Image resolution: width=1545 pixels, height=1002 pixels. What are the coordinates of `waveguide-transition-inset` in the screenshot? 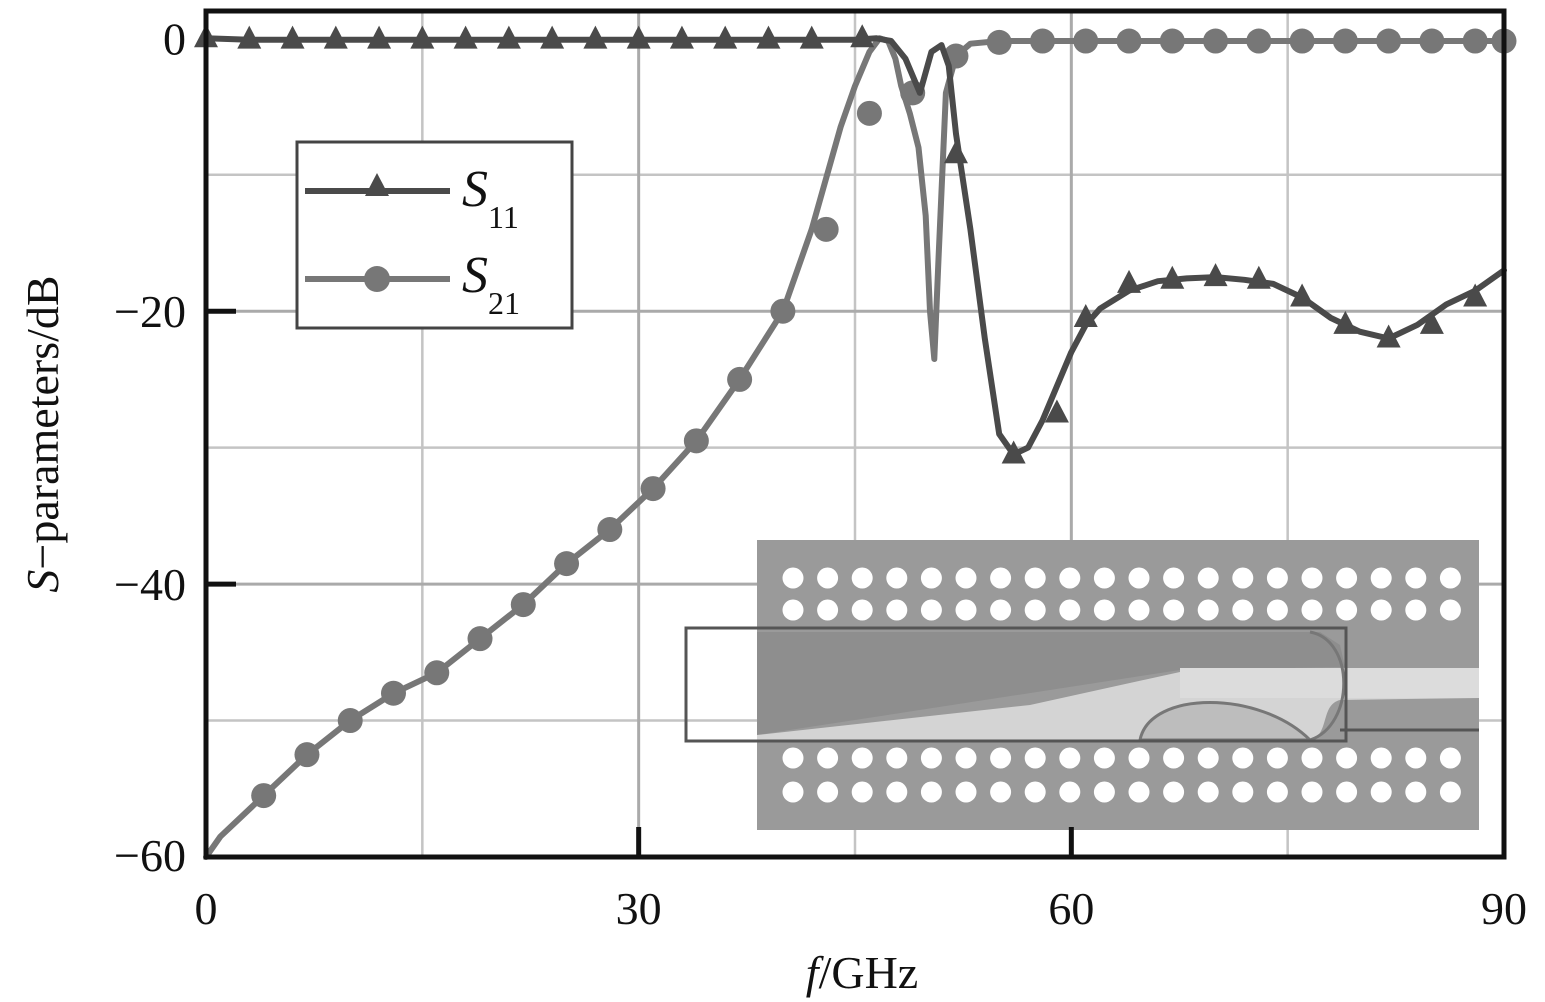 It's located at (1081, 685).